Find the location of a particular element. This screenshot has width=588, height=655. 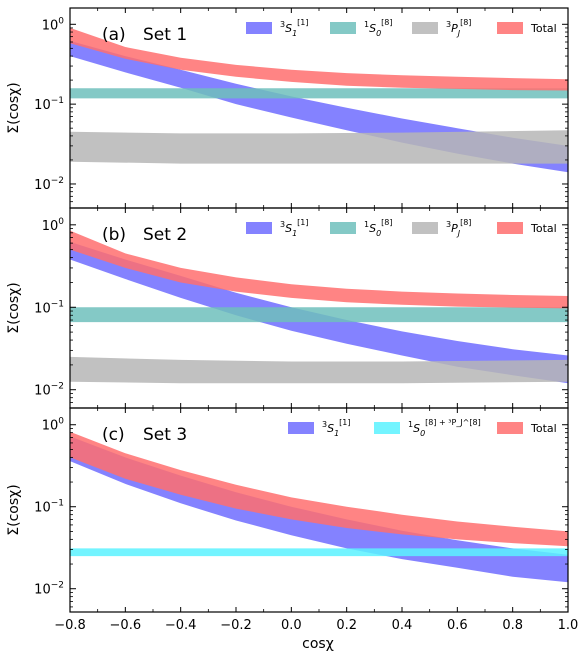

panel-title: Set 1 is located at coordinates (165, 35).